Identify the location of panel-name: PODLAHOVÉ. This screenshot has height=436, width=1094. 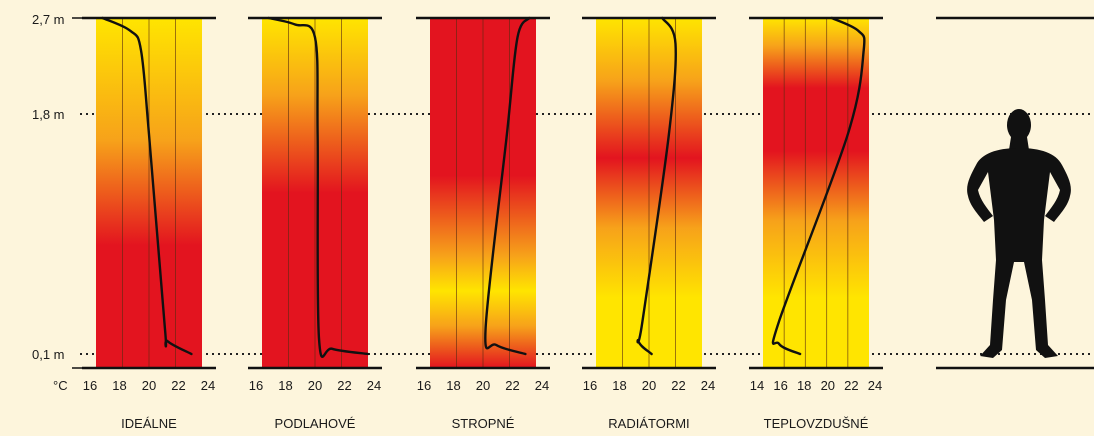
(315, 423).